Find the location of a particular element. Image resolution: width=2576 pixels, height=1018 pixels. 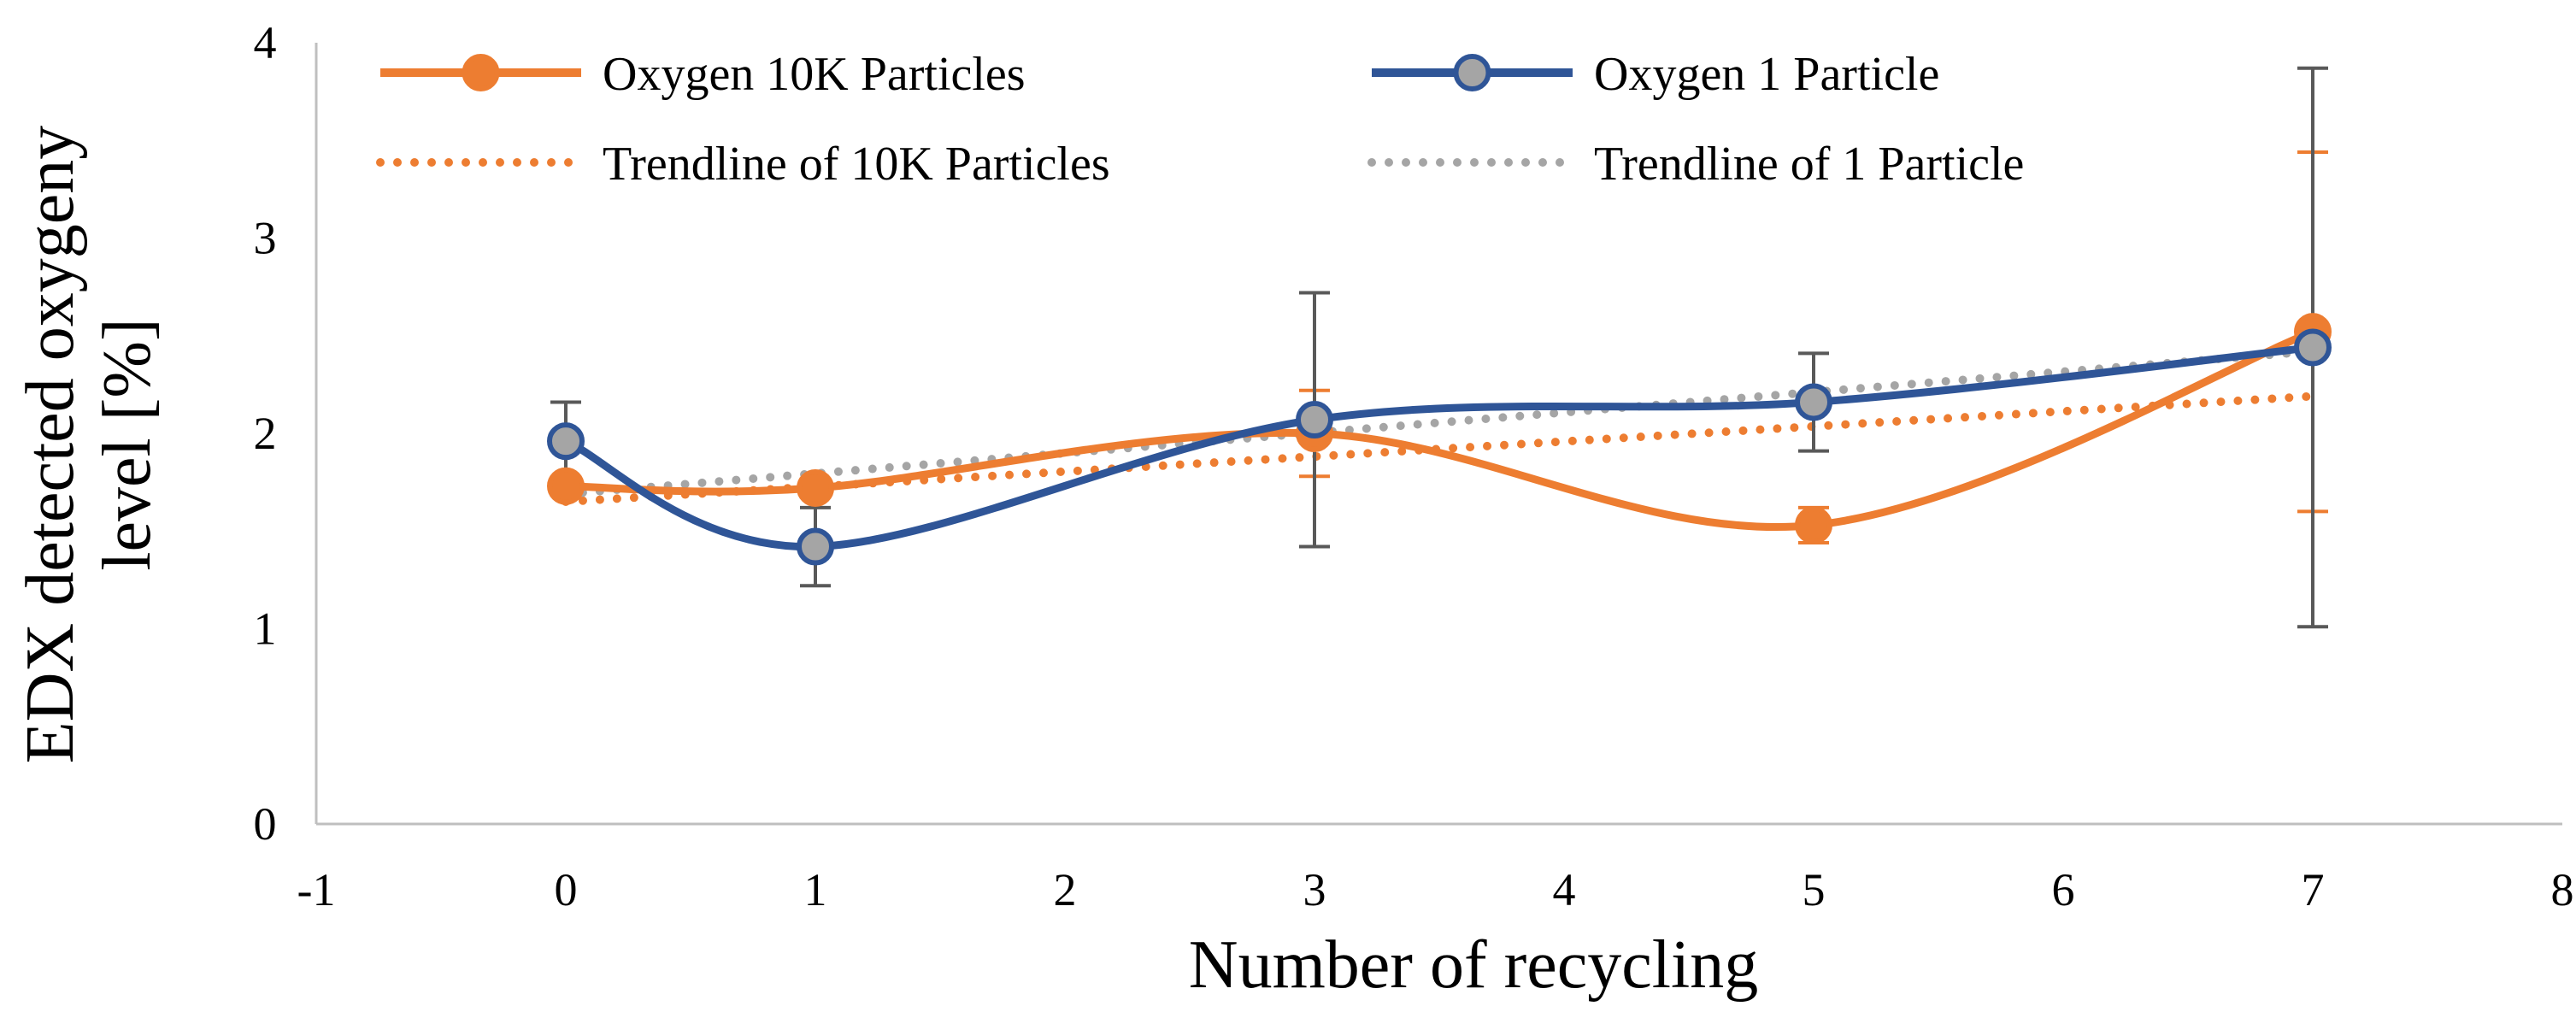

x-axis-title: Number of recycling is located at coordinates (1473, 965).